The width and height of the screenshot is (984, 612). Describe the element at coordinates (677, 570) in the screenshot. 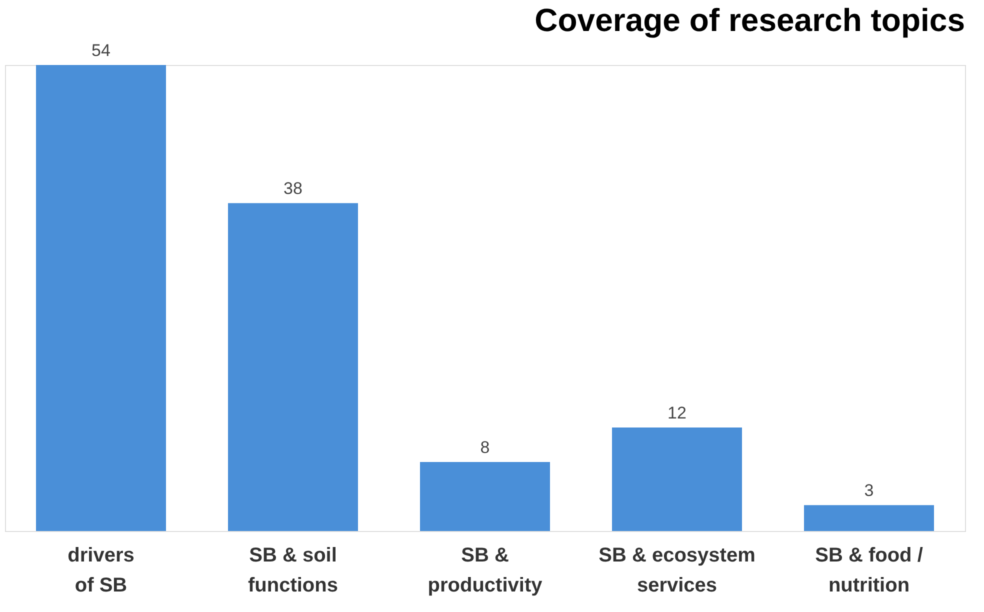

I see `x-tick-label: SB & ecosystem services` at that location.